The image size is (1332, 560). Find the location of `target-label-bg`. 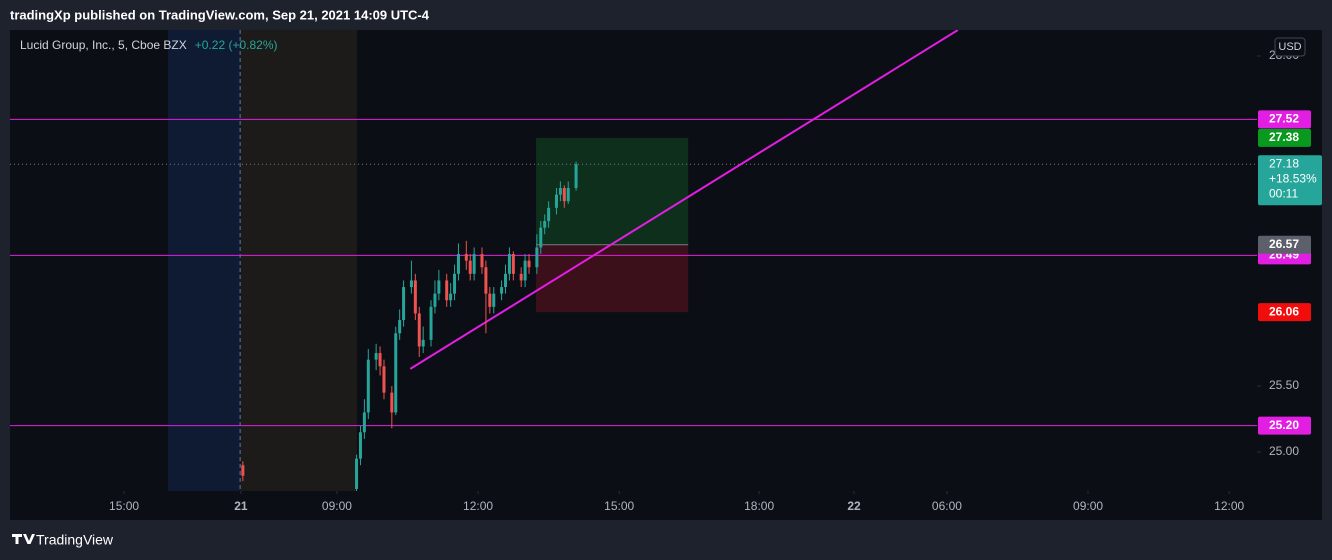

target-label-bg is located at coordinates (1284, 137).